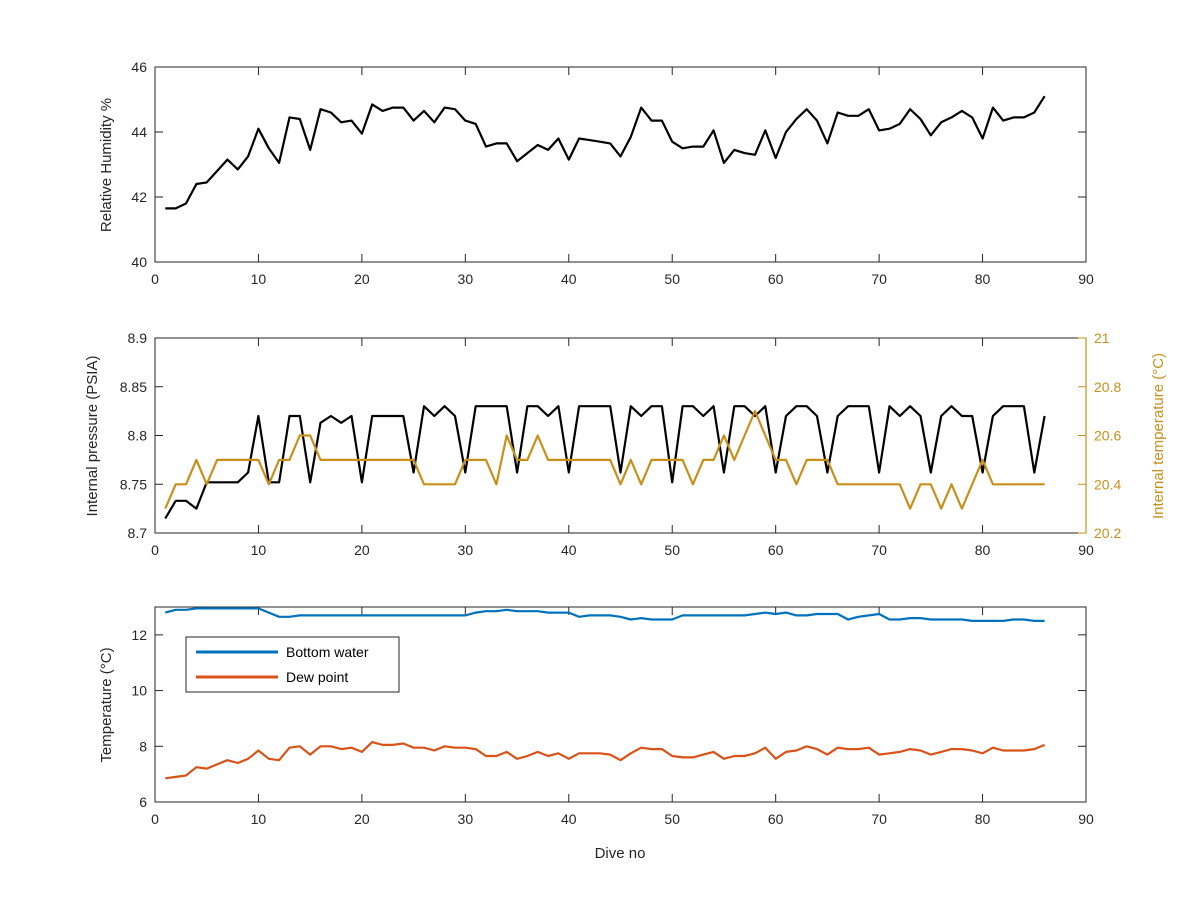  What do you see at coordinates (327, 652) in the screenshot?
I see `legend-label-bottom-water: Bottom water` at bounding box center [327, 652].